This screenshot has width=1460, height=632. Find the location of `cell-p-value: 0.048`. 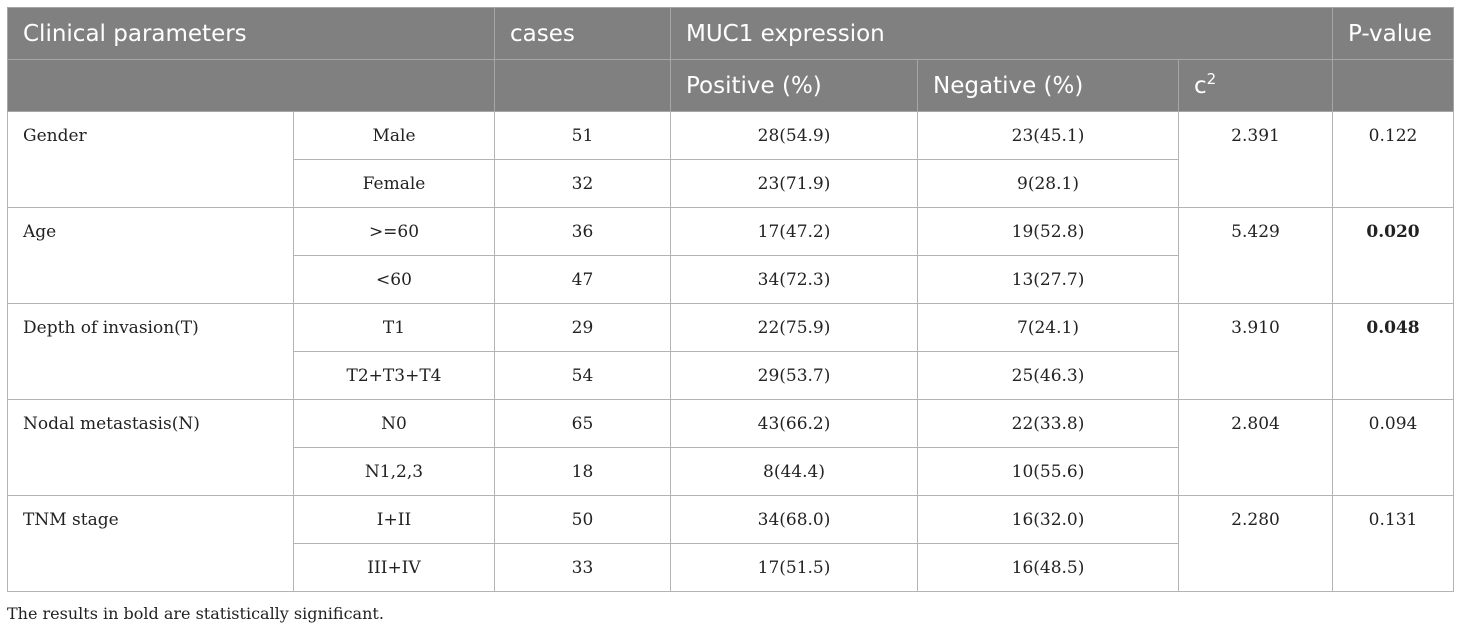

cell-p-value: 0.048 is located at coordinates (1393, 351).